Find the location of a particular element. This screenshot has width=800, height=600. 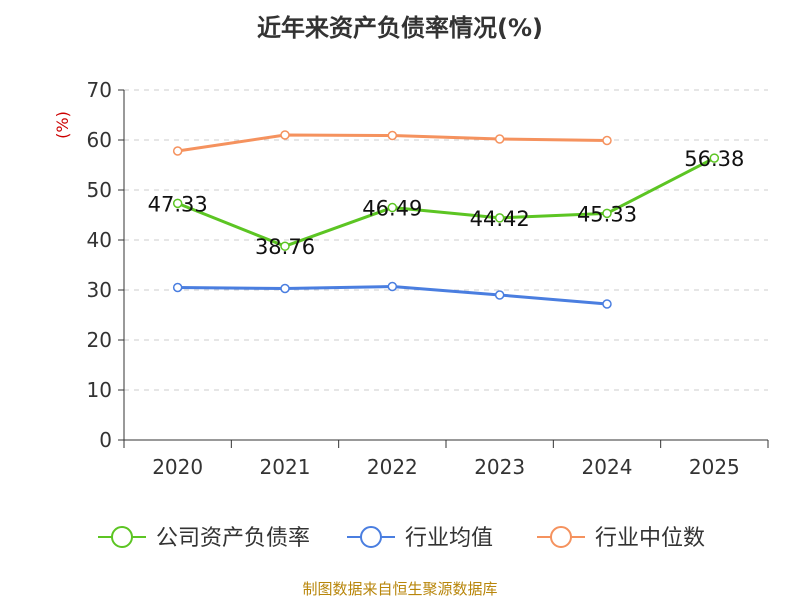

data-label: 56.38 is located at coordinates (714, 159).